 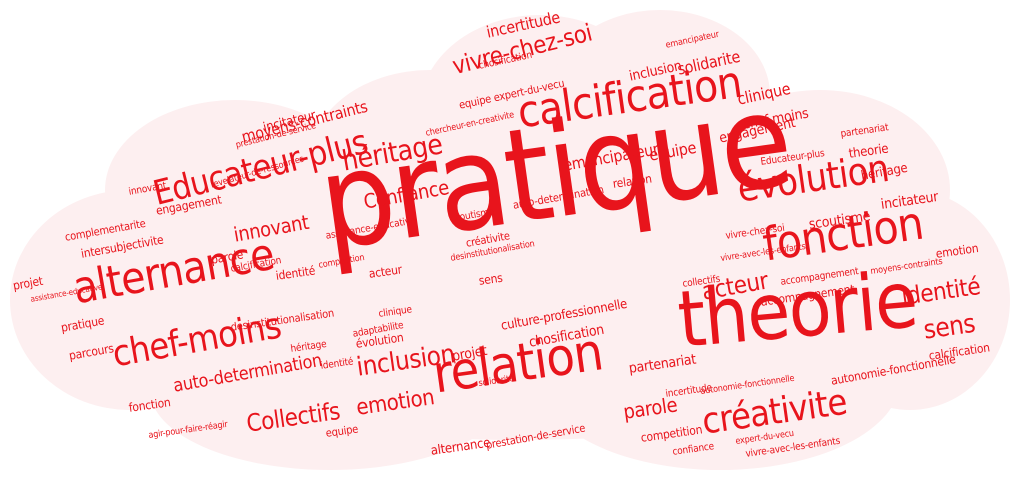 I want to click on word-sens: sens, so click(x=949, y=327).